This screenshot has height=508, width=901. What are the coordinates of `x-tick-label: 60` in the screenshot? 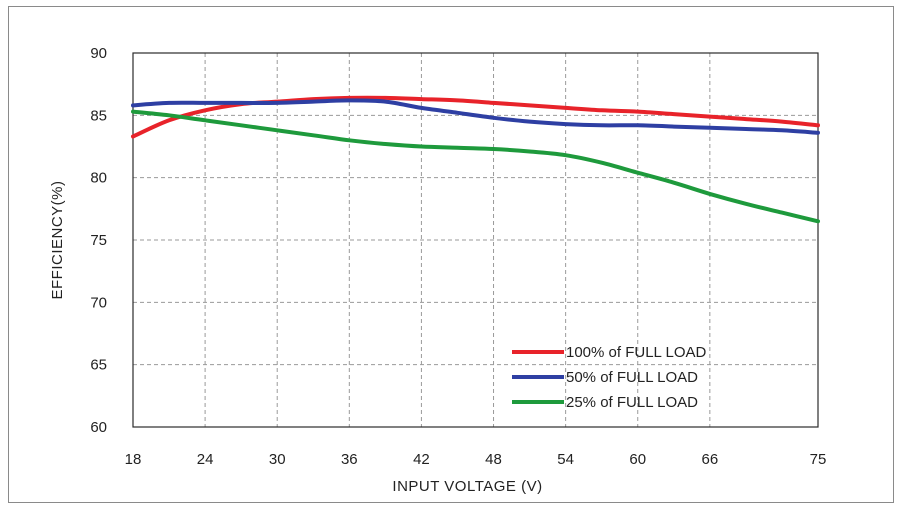 It's located at (637, 459).